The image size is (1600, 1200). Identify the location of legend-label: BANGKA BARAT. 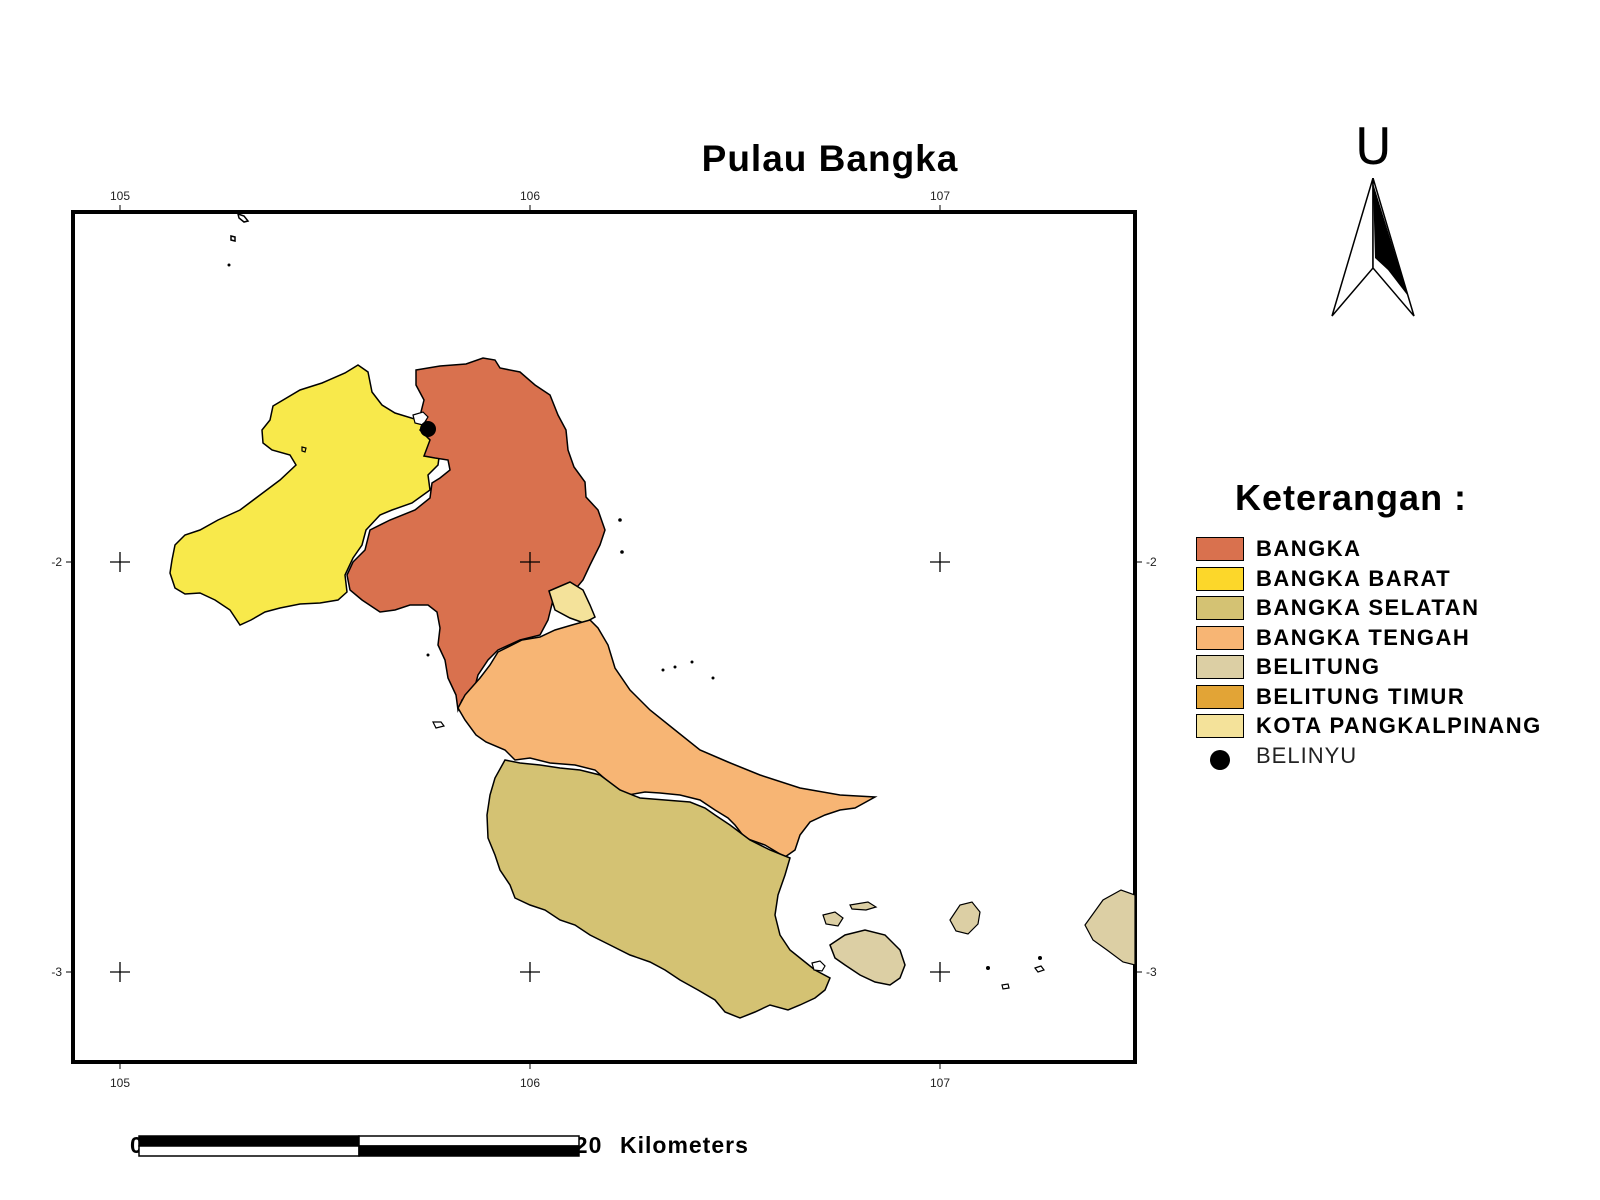
(1354, 578).